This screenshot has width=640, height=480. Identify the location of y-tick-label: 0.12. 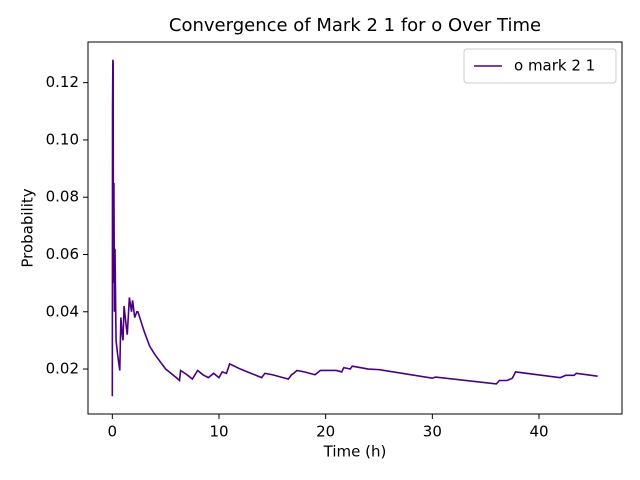
(62, 82).